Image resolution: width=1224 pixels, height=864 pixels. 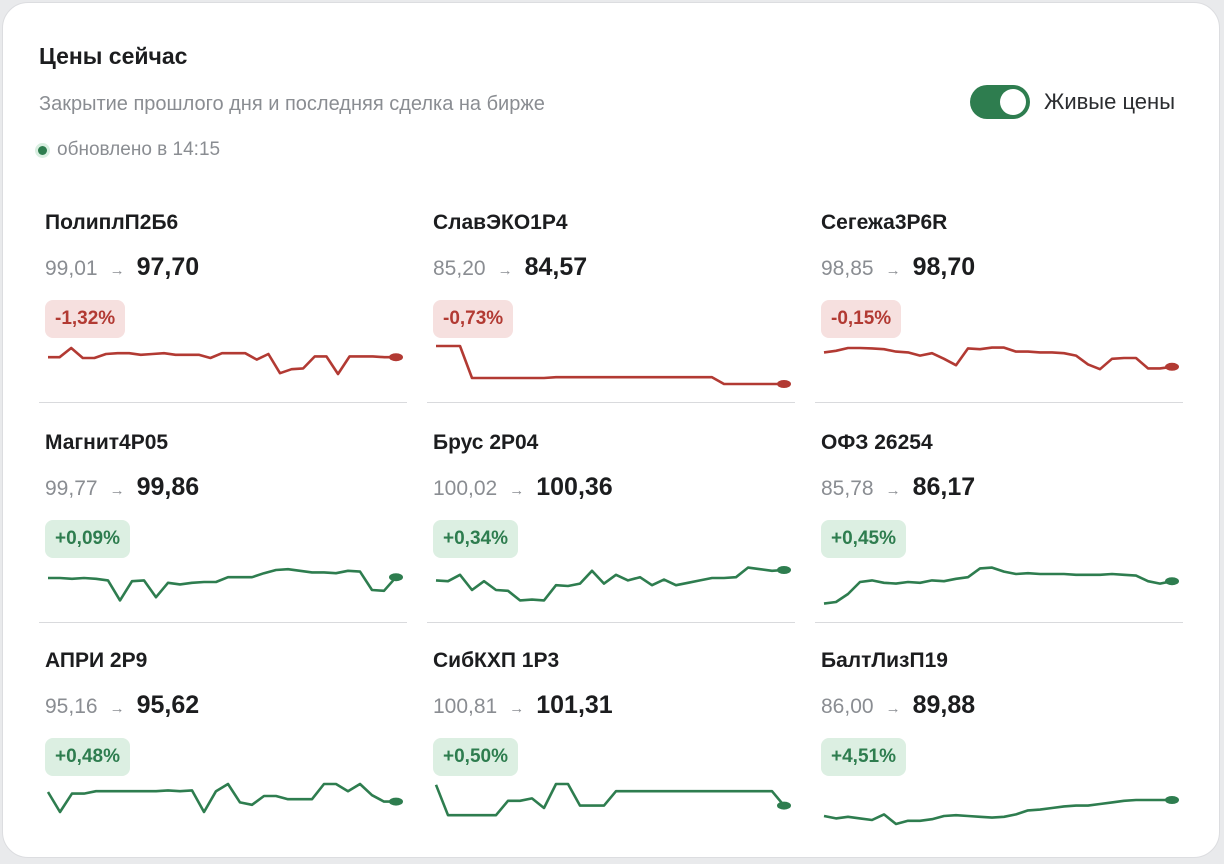 I want to click on last-price: 95,62, so click(x=168, y=705).